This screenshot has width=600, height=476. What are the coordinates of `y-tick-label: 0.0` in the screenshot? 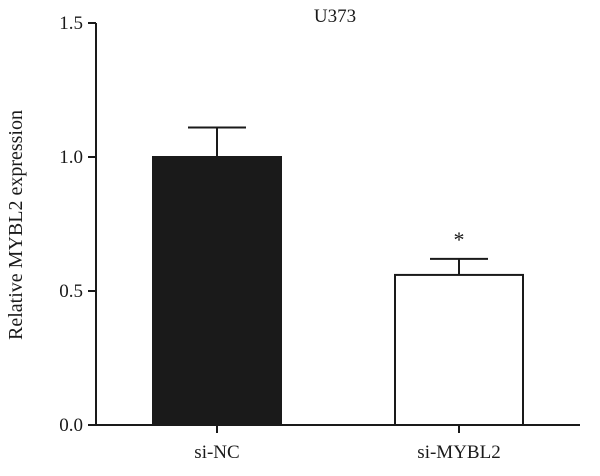 It's located at (71, 425).